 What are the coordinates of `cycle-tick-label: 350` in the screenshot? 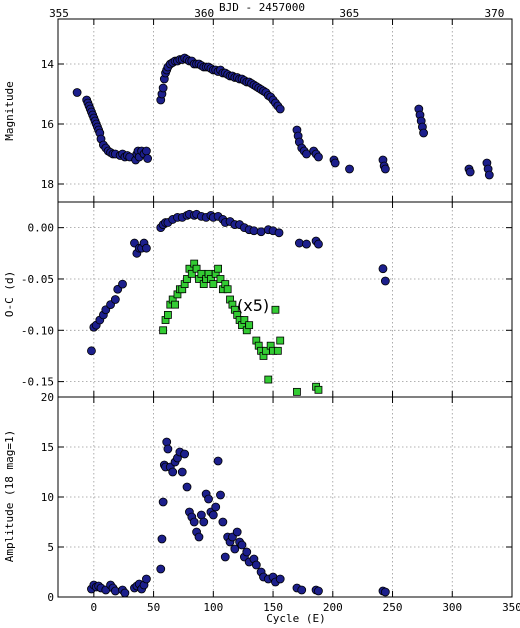 It's located at (511, 607).